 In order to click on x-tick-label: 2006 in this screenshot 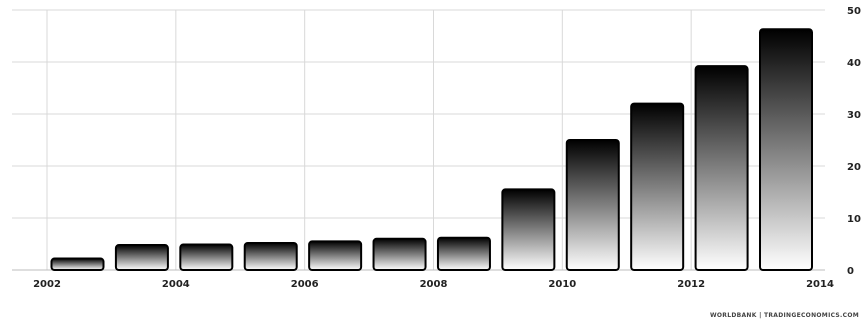, I will do `click(305, 284)`.